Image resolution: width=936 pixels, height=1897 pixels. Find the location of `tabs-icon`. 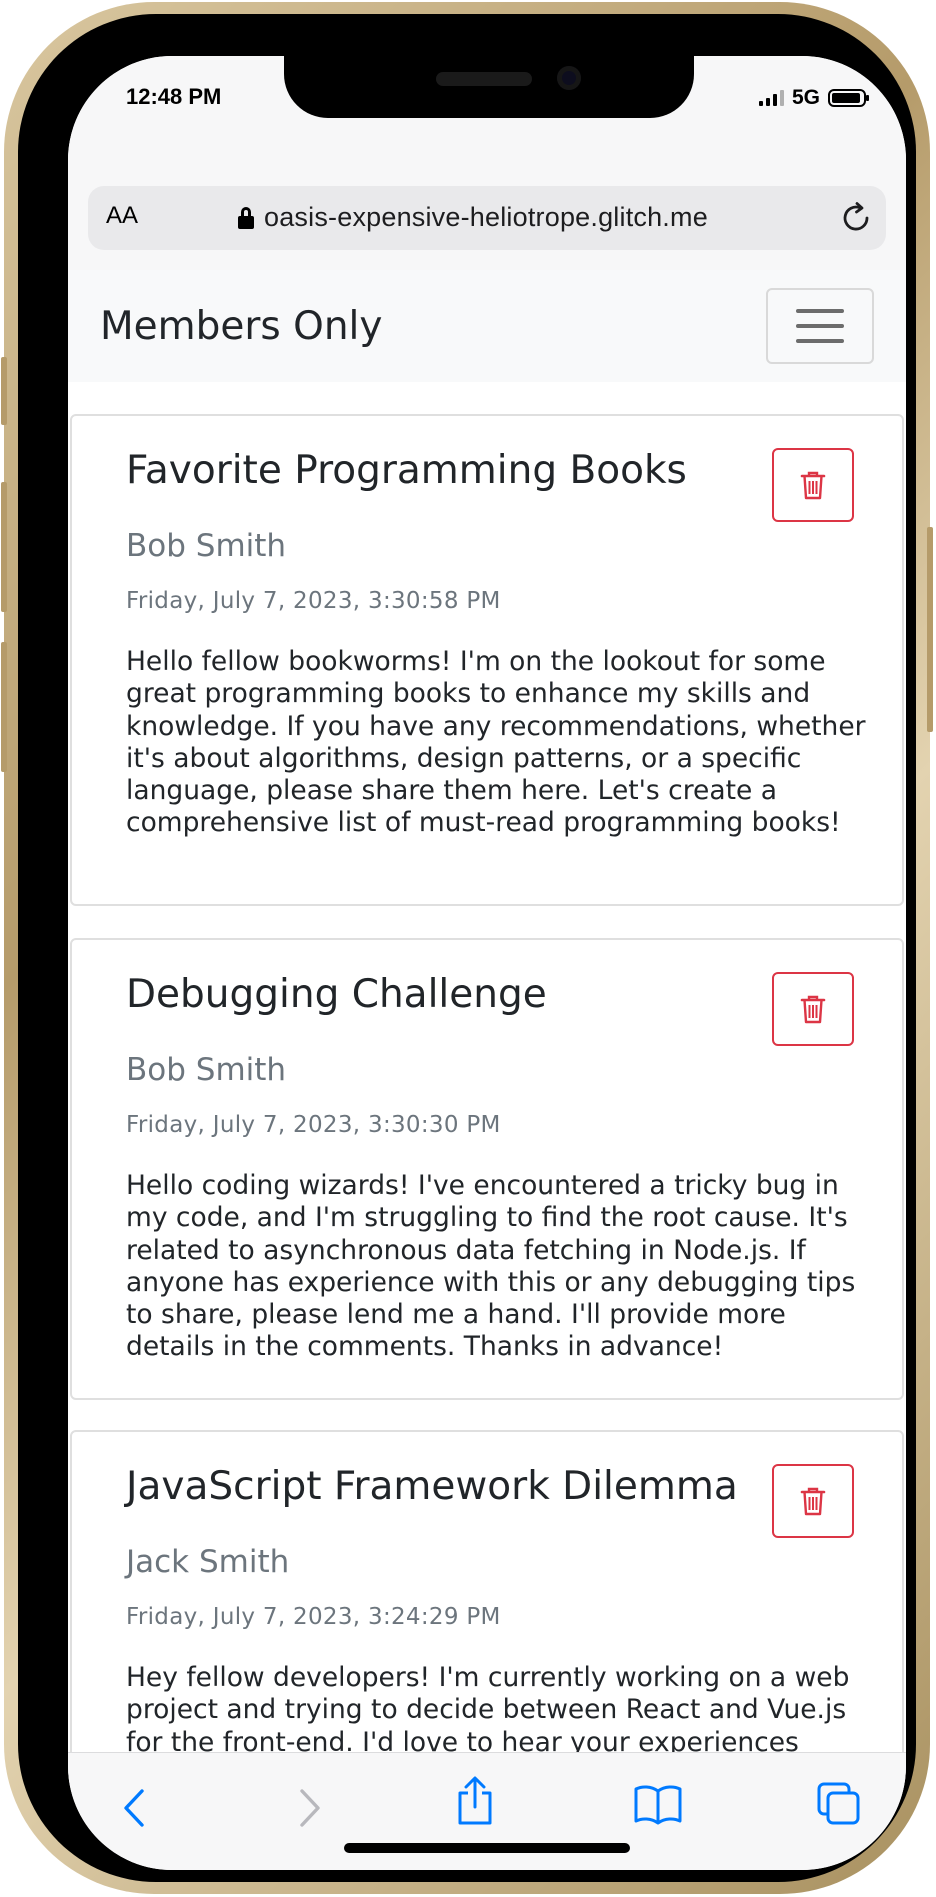

tabs-icon is located at coordinates (839, 1804).